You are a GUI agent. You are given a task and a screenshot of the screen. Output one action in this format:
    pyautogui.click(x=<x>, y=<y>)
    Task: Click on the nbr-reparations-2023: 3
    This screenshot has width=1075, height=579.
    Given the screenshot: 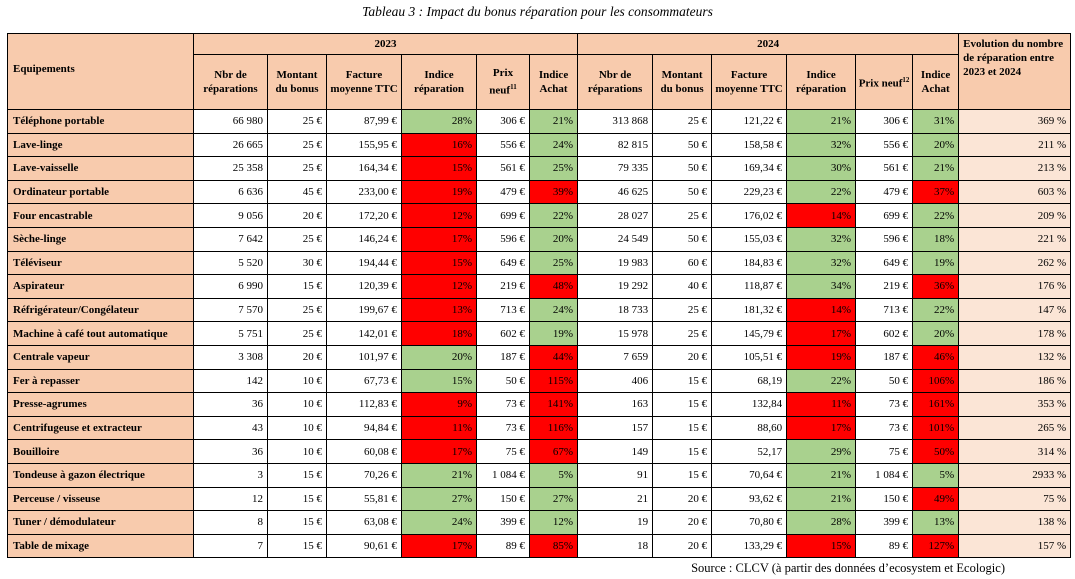 What is the action you would take?
    pyautogui.click(x=230, y=475)
    